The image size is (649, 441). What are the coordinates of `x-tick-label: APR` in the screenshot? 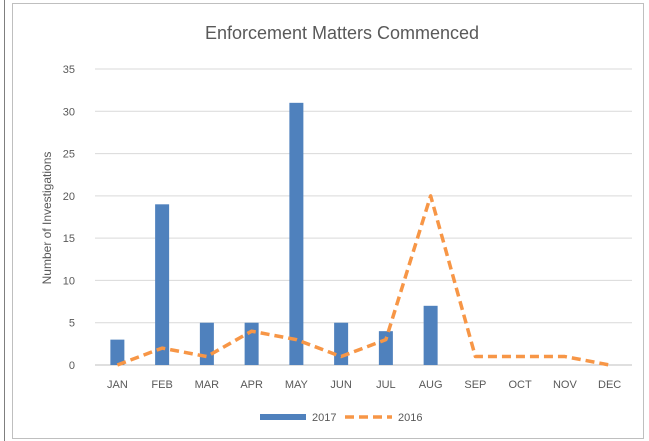 It's located at (251, 385).